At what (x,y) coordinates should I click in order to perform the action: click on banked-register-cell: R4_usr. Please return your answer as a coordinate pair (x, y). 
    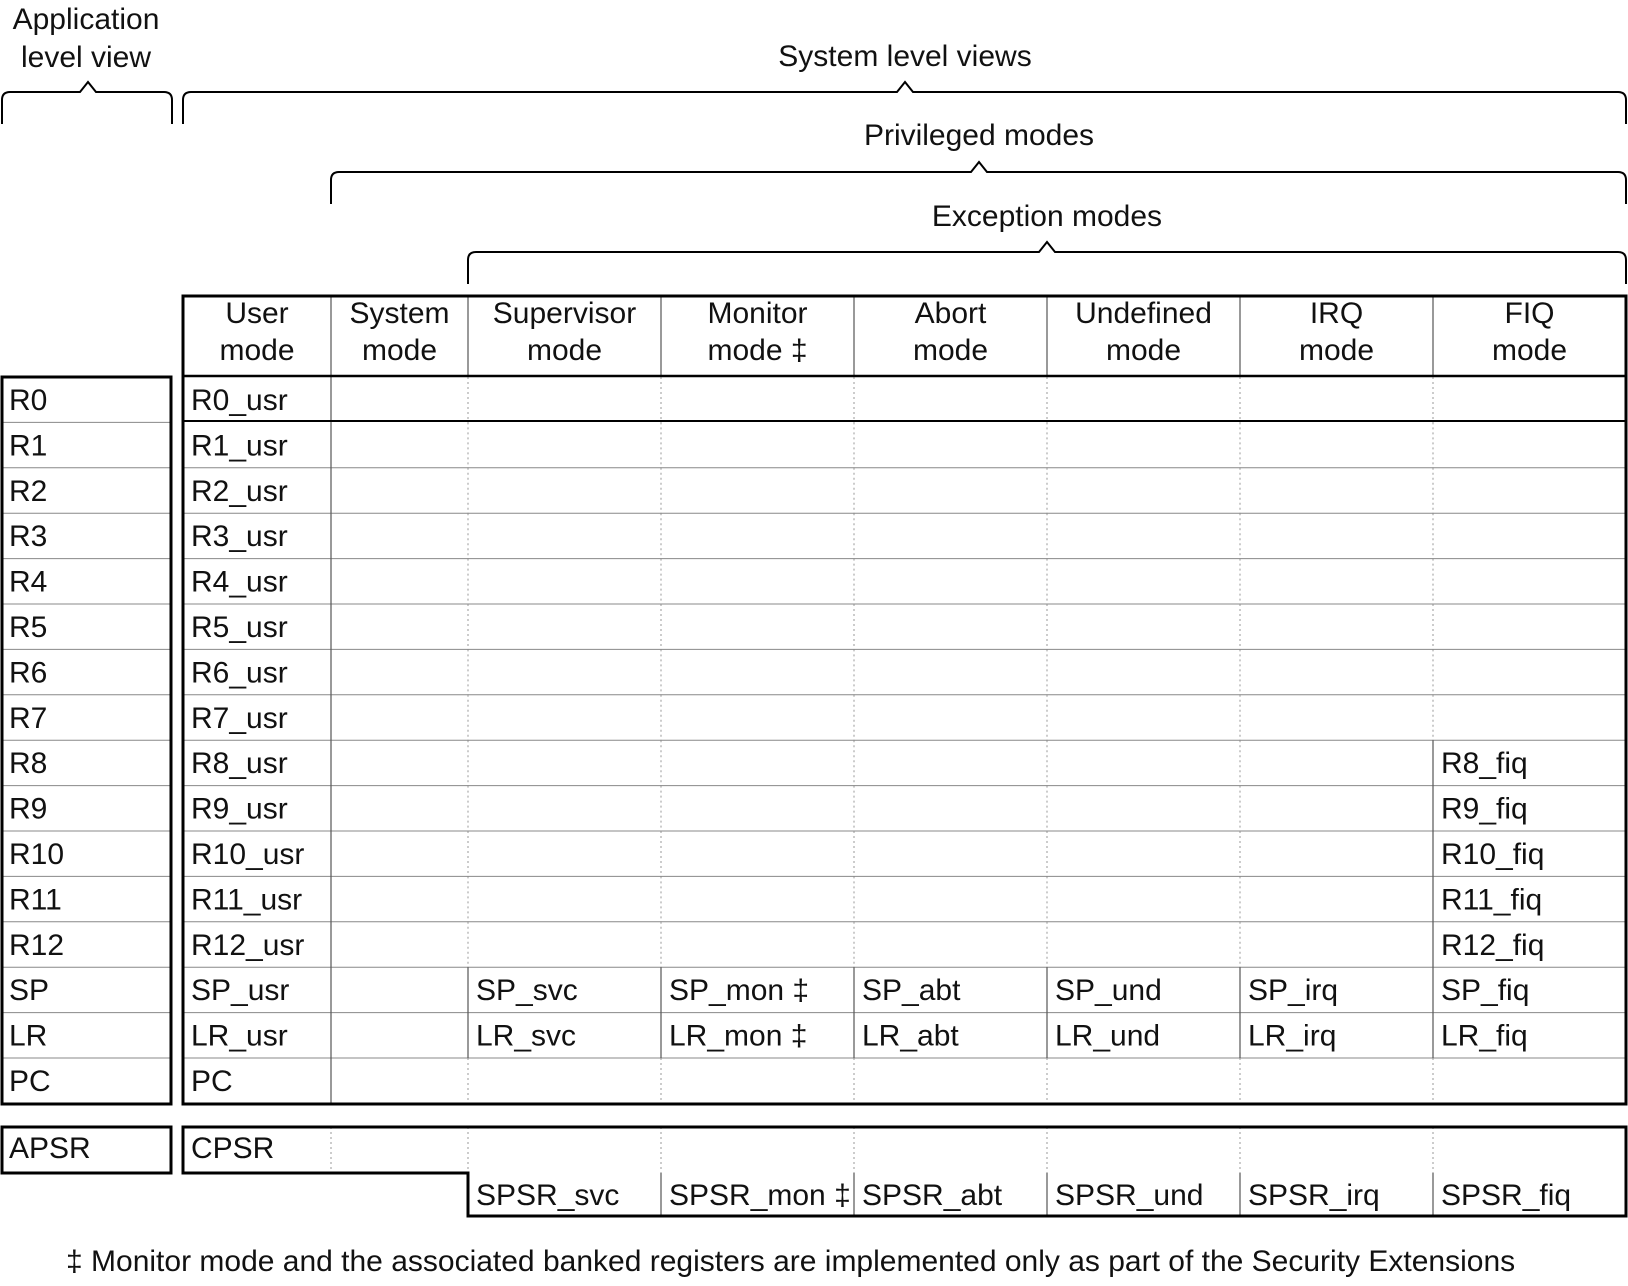
    Looking at the image, I should click on (239, 582).